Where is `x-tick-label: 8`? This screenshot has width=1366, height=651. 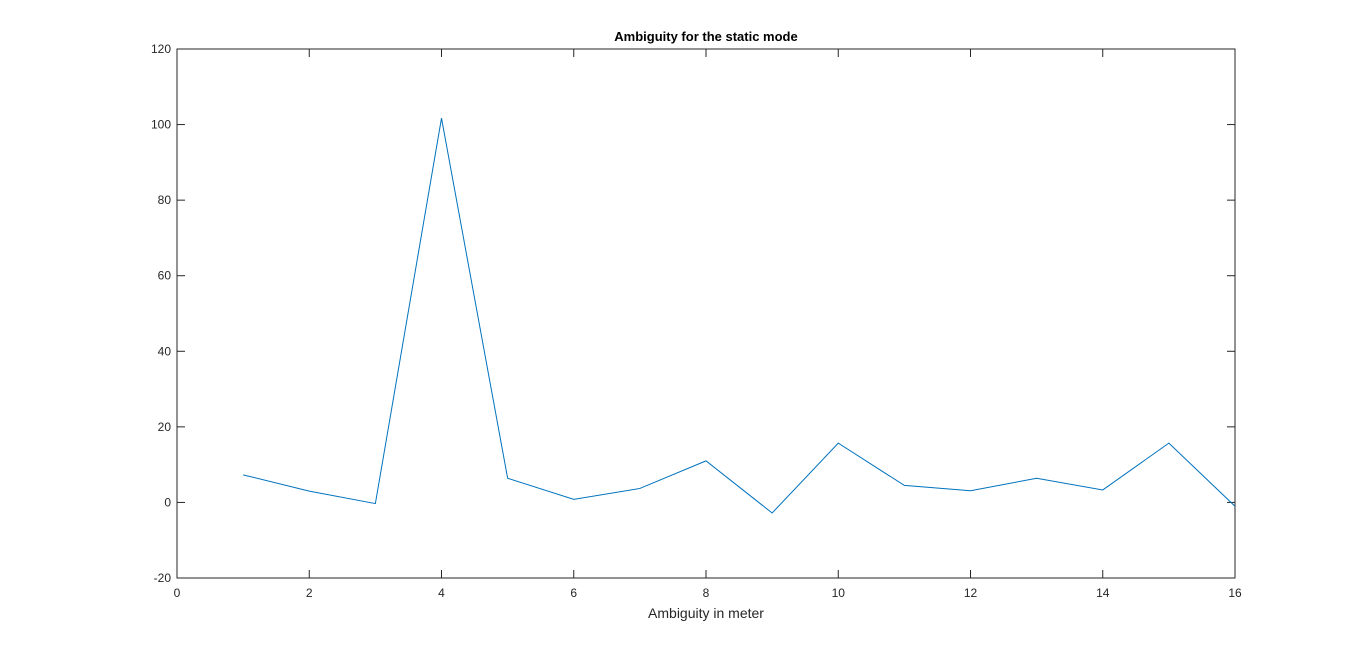 x-tick-label: 8 is located at coordinates (706, 593).